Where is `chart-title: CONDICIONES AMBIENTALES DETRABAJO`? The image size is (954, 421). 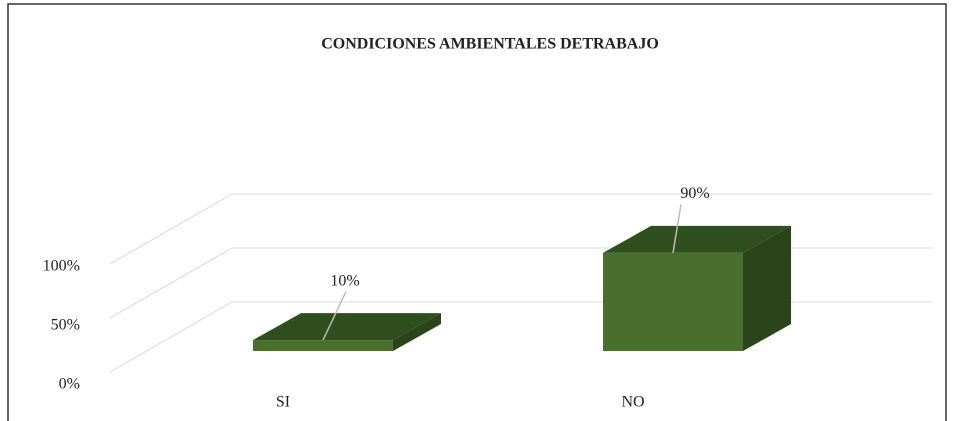 chart-title: CONDICIONES AMBIENTALES DETRABAJO is located at coordinates (490, 44).